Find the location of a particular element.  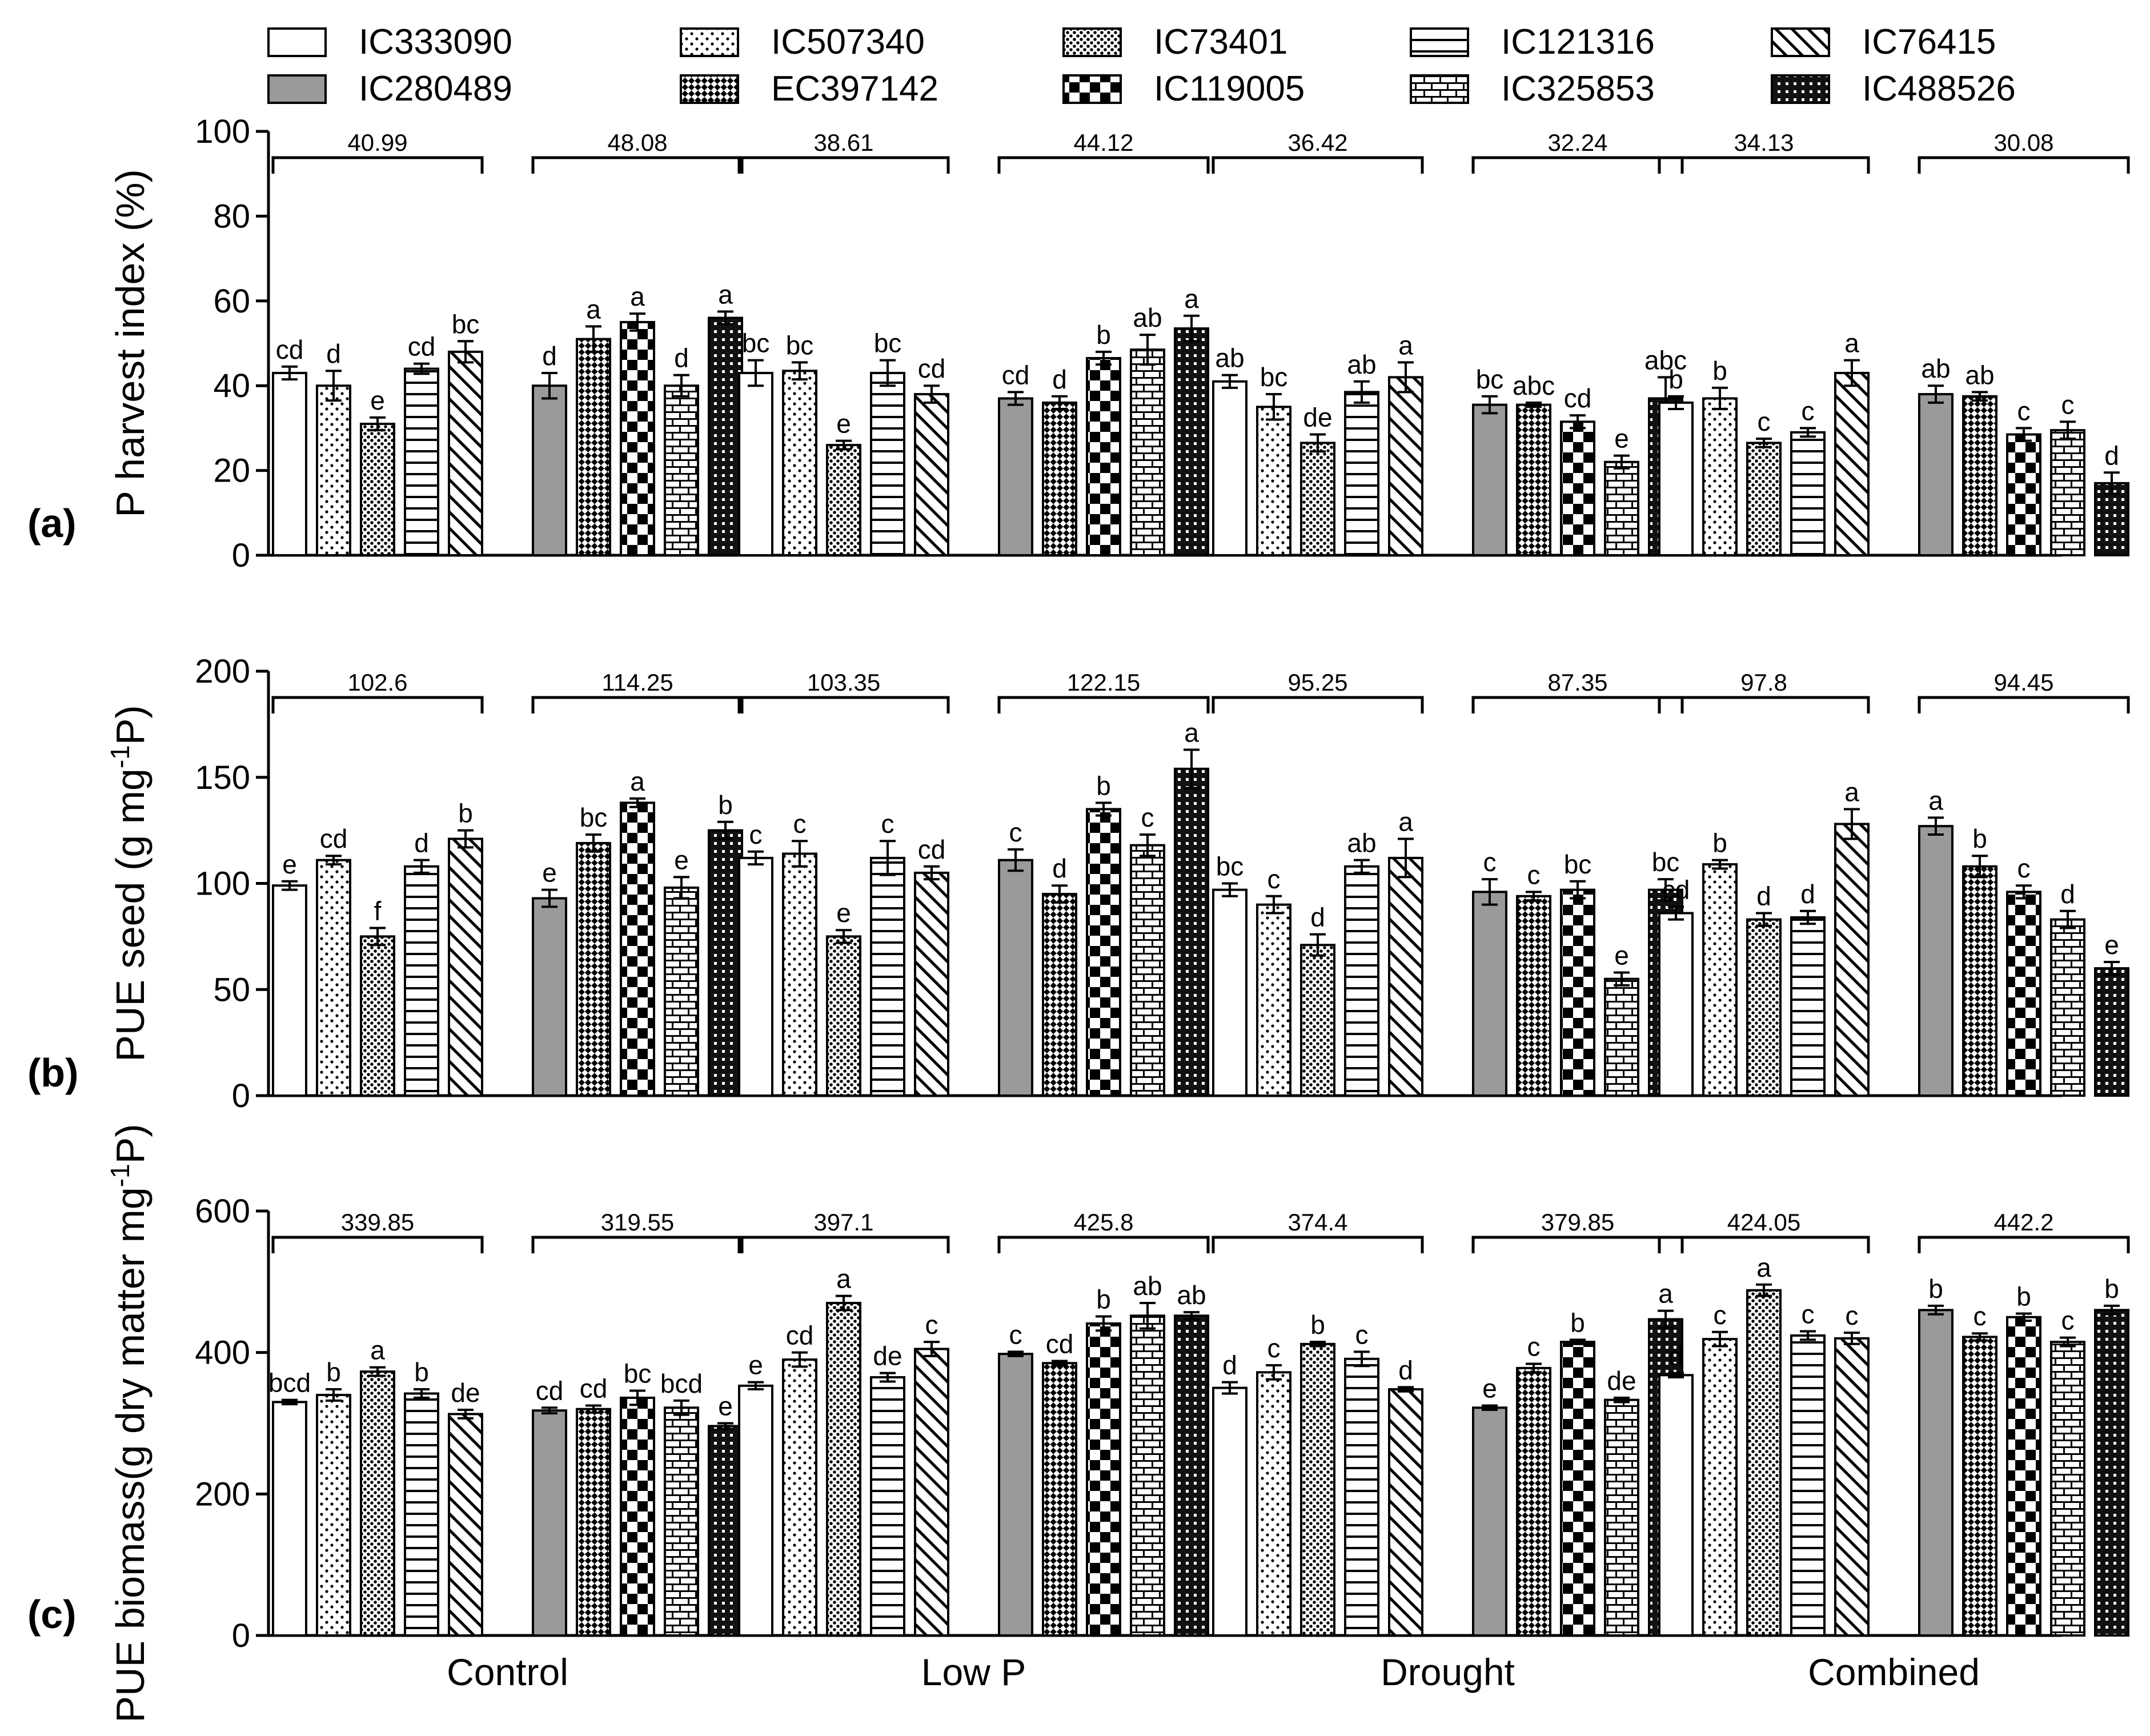

bar-combined-ic488526 is located at coordinates (2112, 519).